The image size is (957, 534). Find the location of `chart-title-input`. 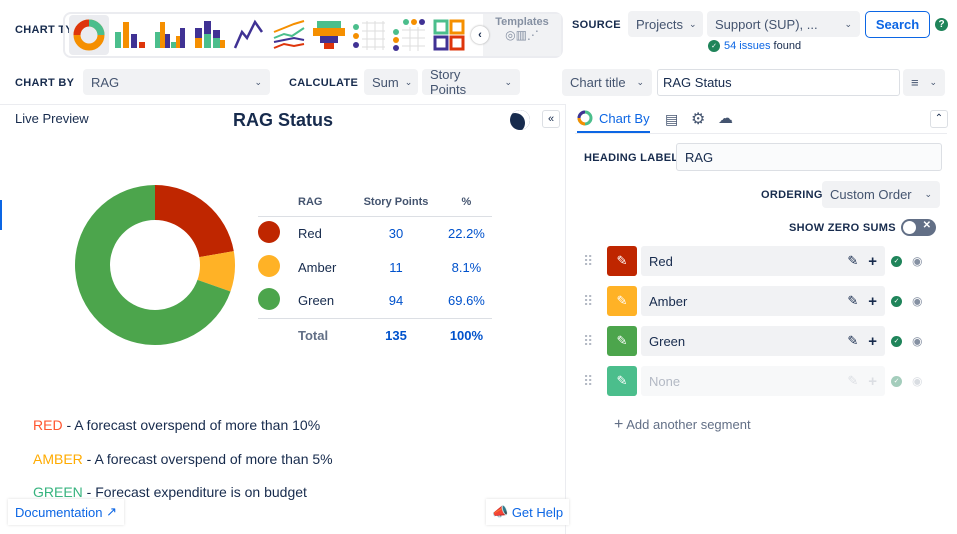

chart-title-input is located at coordinates (778, 82).